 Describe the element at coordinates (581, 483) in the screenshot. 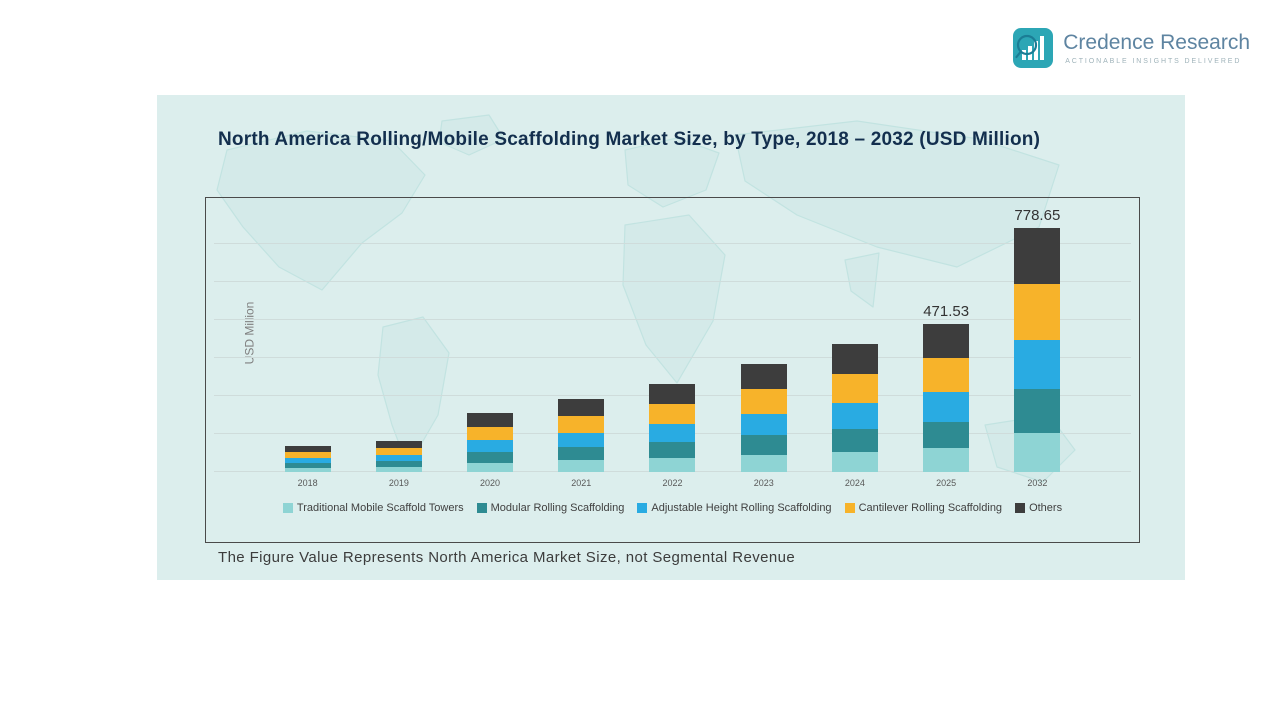

I see `x-tick-label: 2021` at that location.